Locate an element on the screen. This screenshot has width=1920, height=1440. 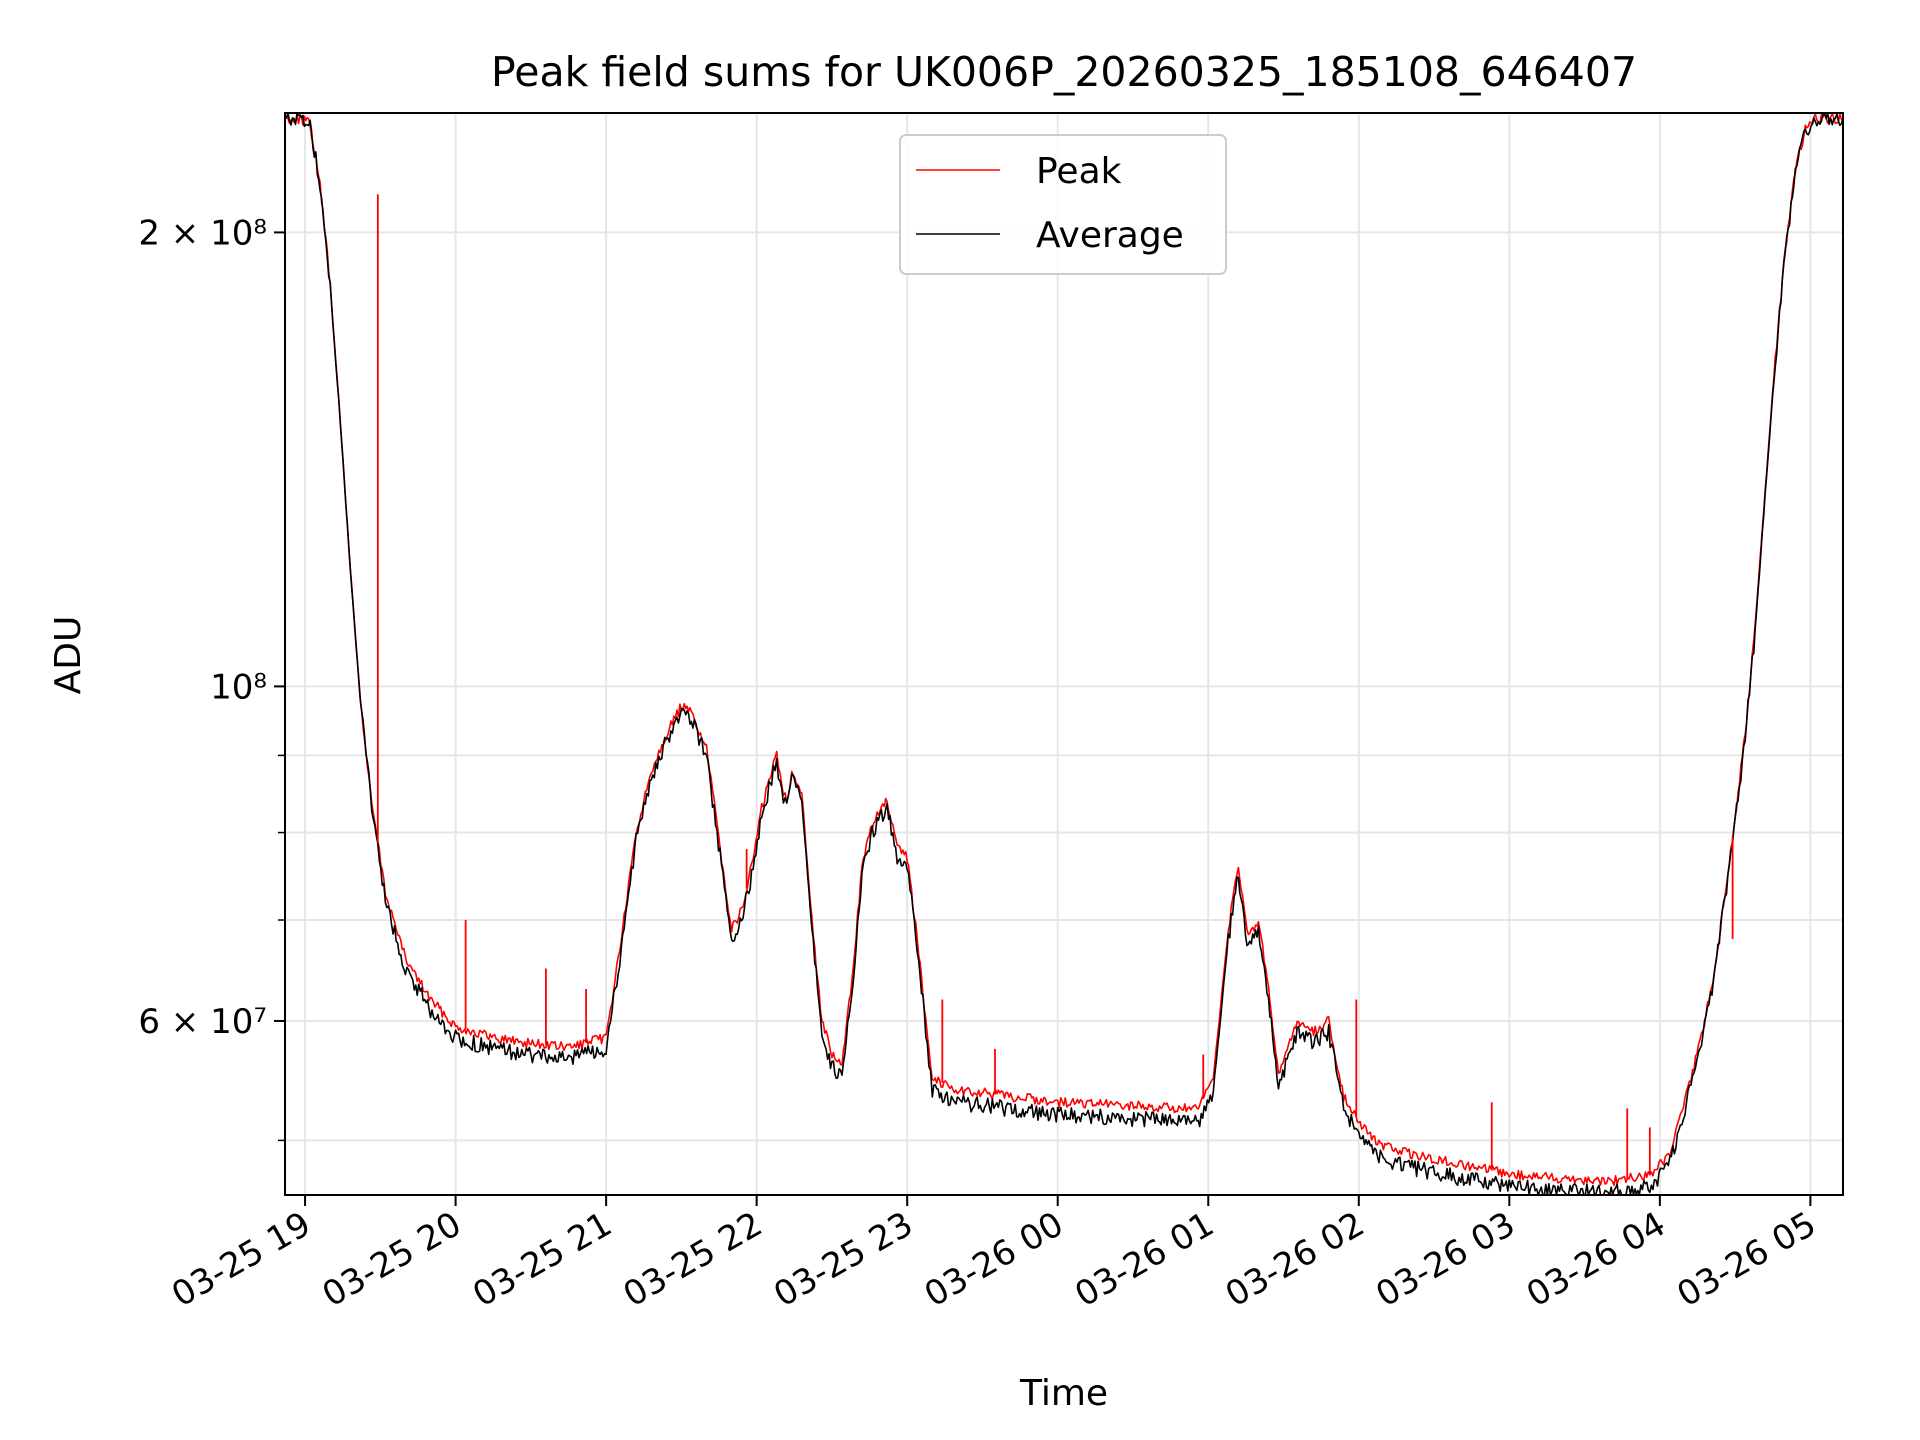
y-axis-label: ADU is located at coordinates (68, 655).